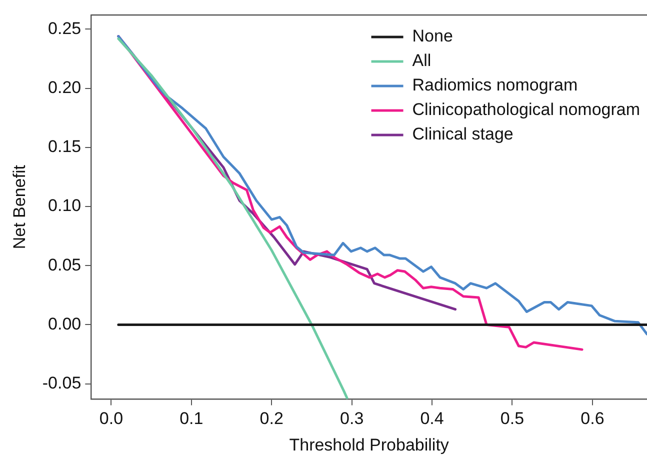  I want to click on legend-label: Clinical stage, so click(463, 134).